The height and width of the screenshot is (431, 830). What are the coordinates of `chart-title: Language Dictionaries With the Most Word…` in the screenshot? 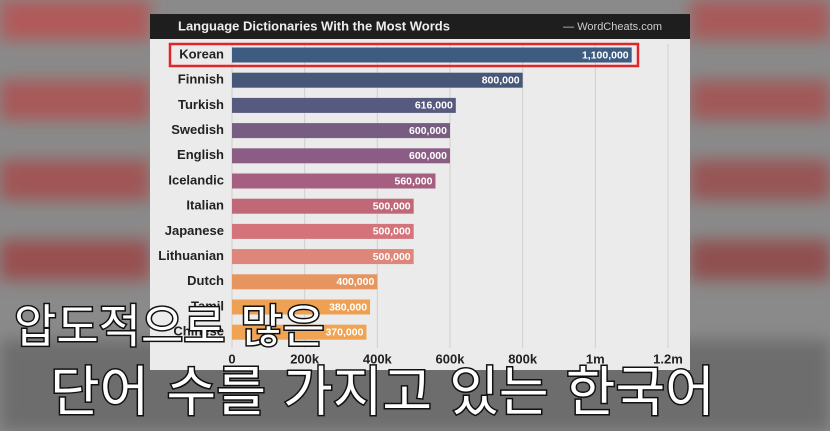 It's located at (314, 25).